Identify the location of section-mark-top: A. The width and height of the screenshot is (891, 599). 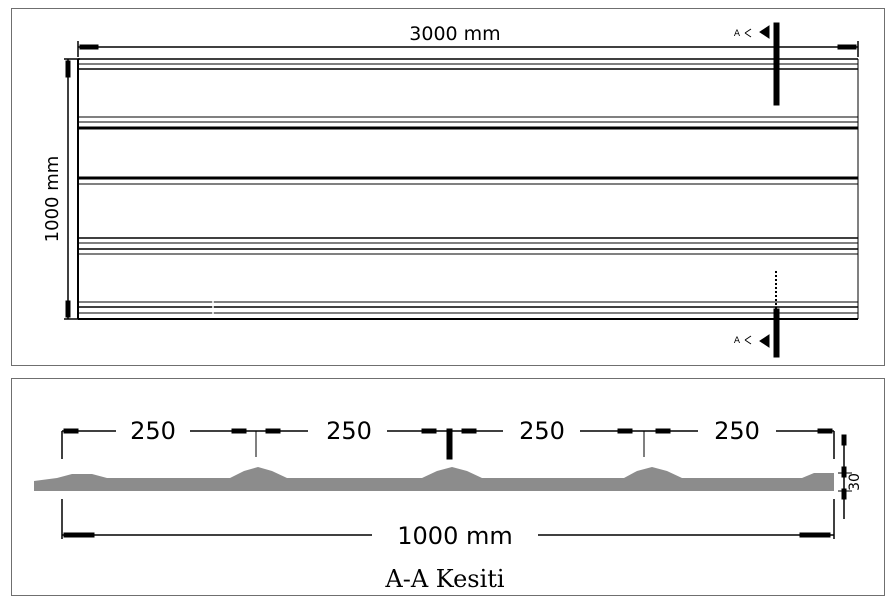
(737, 34).